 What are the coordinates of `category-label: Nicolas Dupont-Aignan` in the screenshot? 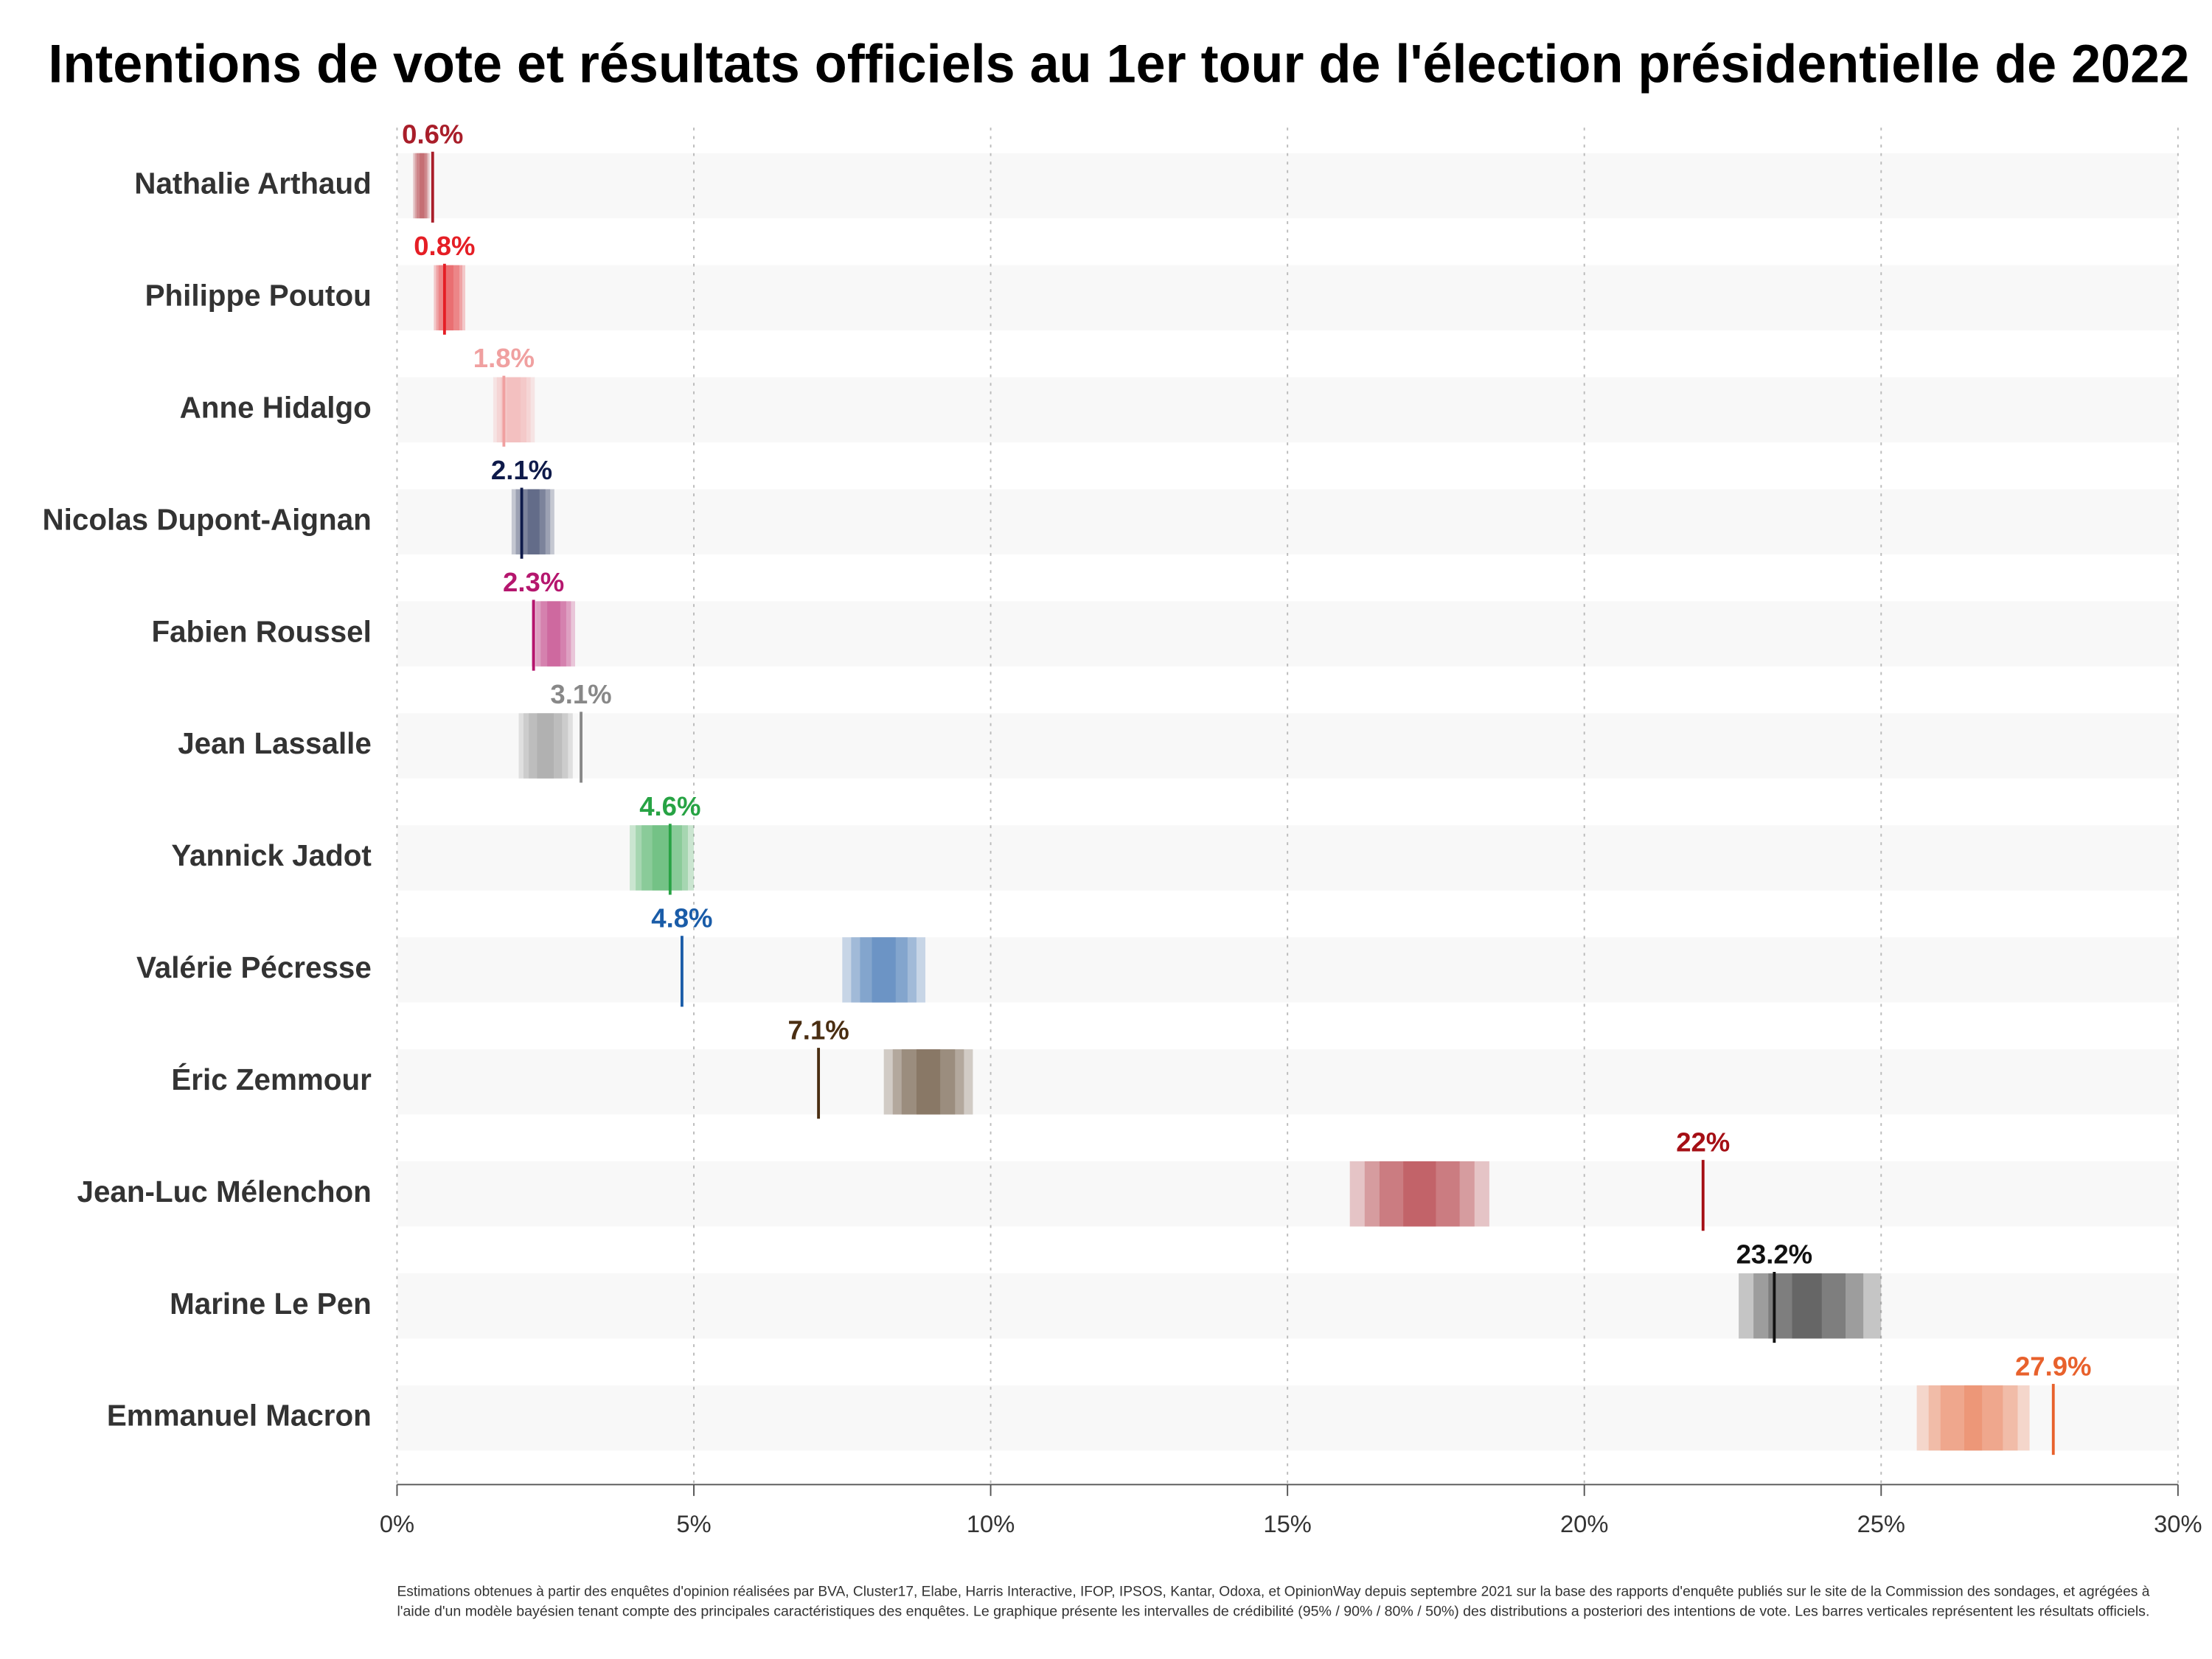 It's located at (206, 519).